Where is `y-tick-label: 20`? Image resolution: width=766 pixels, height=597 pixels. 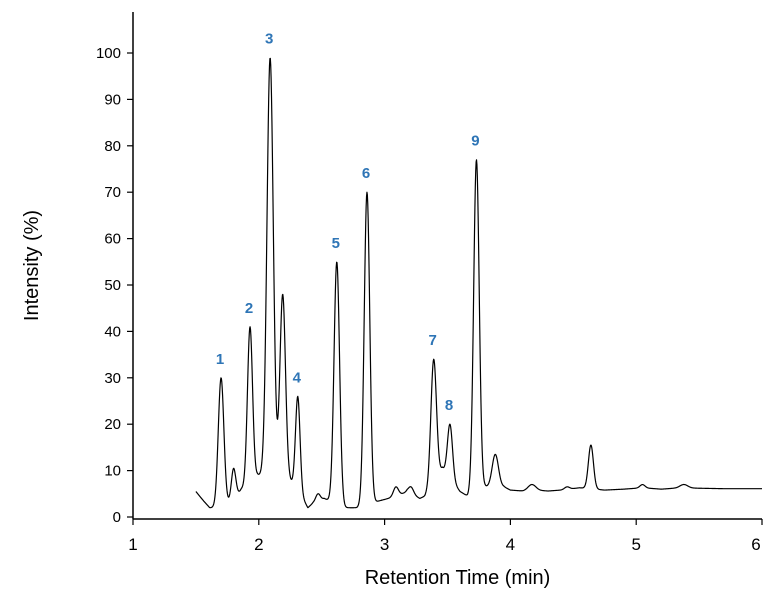 y-tick-label: 20 is located at coordinates (112, 424).